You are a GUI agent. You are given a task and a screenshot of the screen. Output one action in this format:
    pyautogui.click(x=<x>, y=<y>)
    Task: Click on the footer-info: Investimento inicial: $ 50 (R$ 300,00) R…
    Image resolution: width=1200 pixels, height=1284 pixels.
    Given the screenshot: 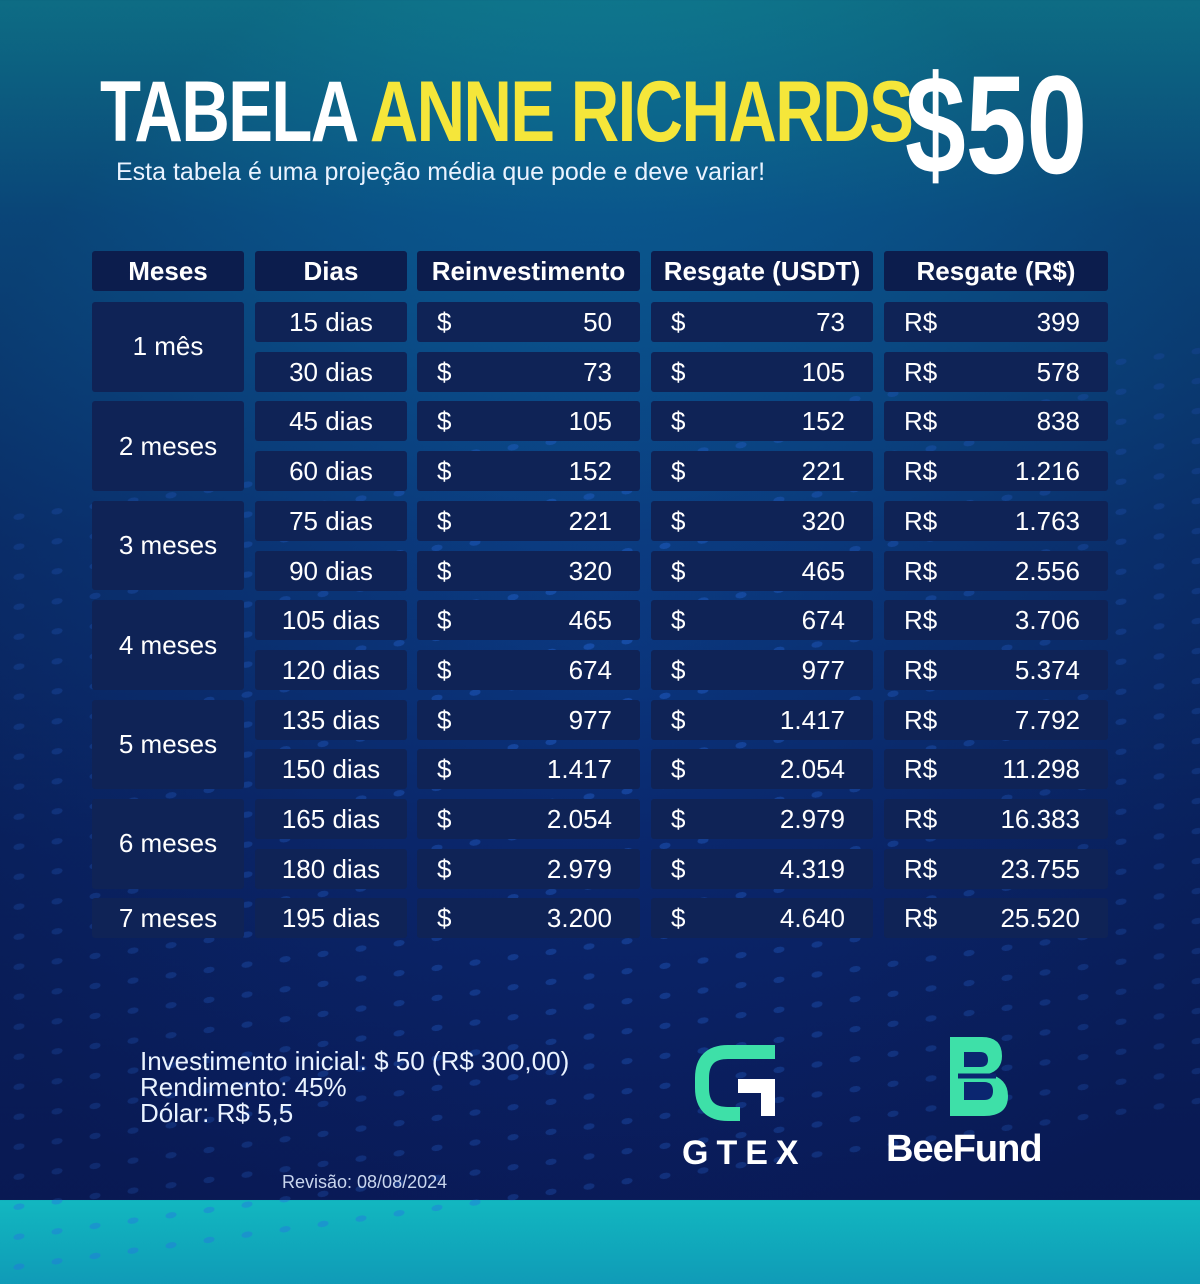 What is the action you would take?
    pyautogui.click(x=354, y=1087)
    